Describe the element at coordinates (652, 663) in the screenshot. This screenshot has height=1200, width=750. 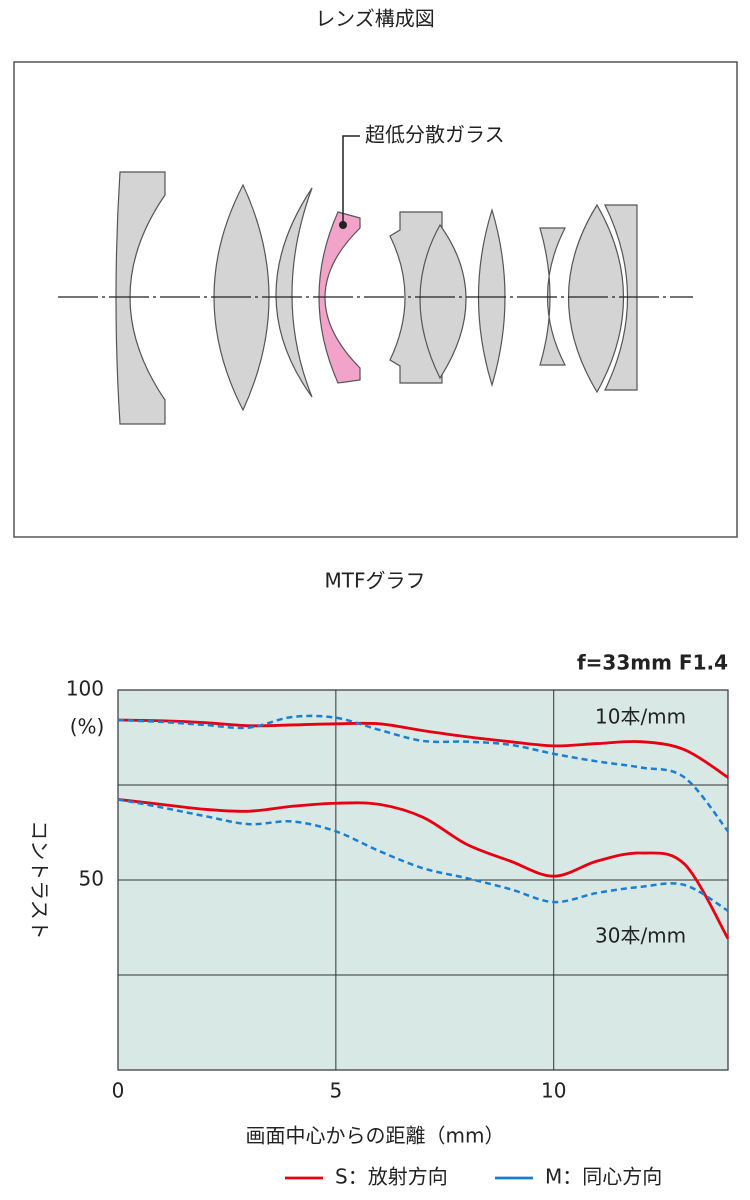
I see `spec: f=33mm F1.4` at that location.